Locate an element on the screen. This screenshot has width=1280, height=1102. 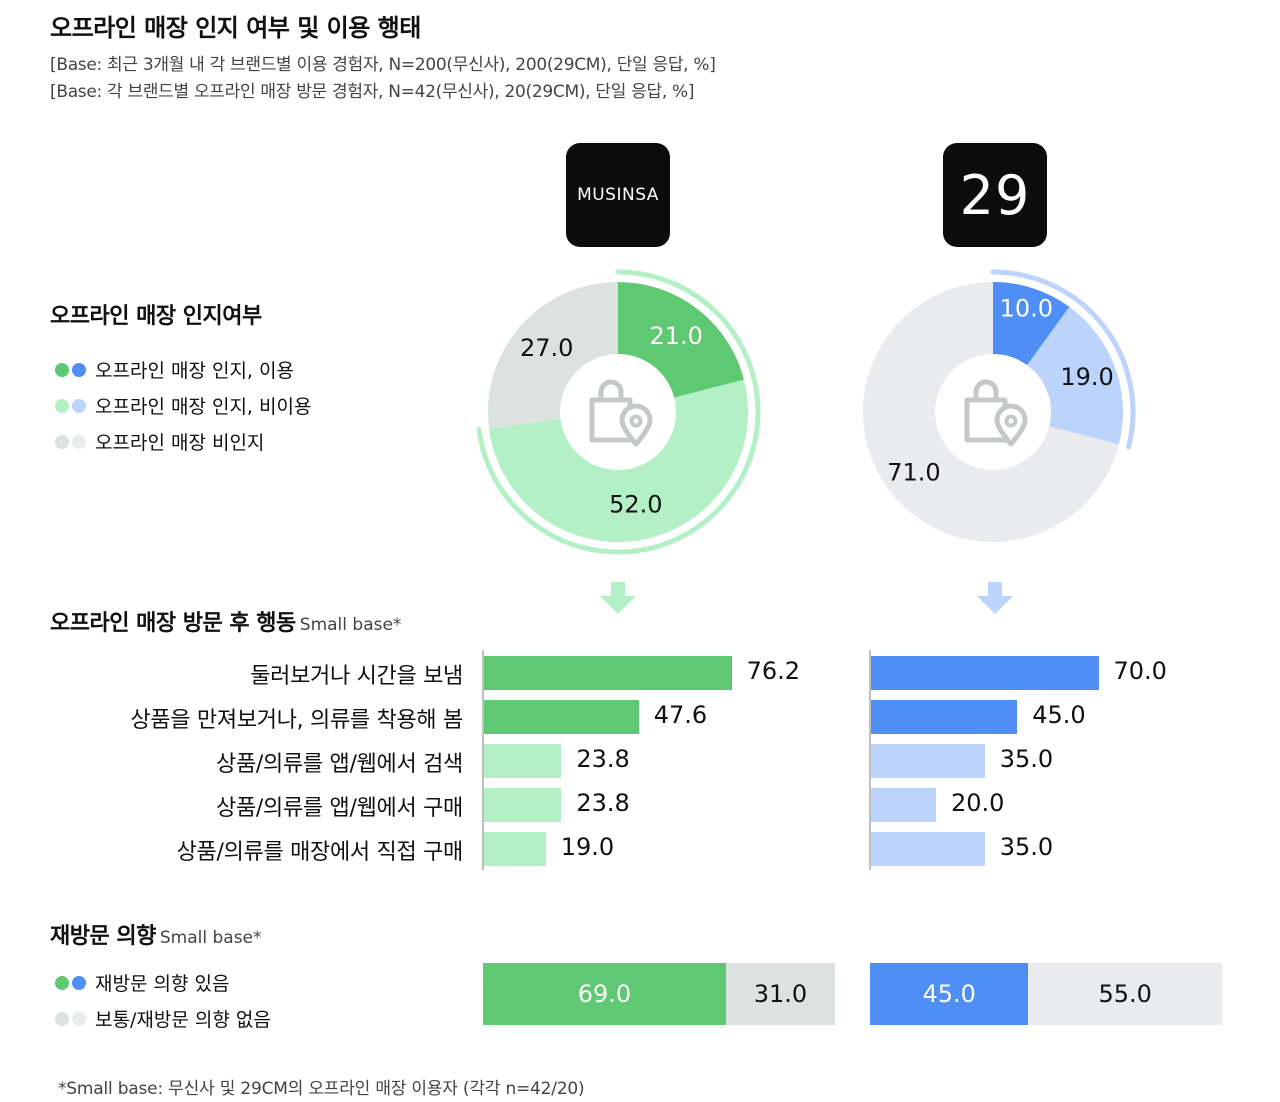
revisit-legend-no: 보통/재방문 의향 없음 is located at coordinates (163, 1018).